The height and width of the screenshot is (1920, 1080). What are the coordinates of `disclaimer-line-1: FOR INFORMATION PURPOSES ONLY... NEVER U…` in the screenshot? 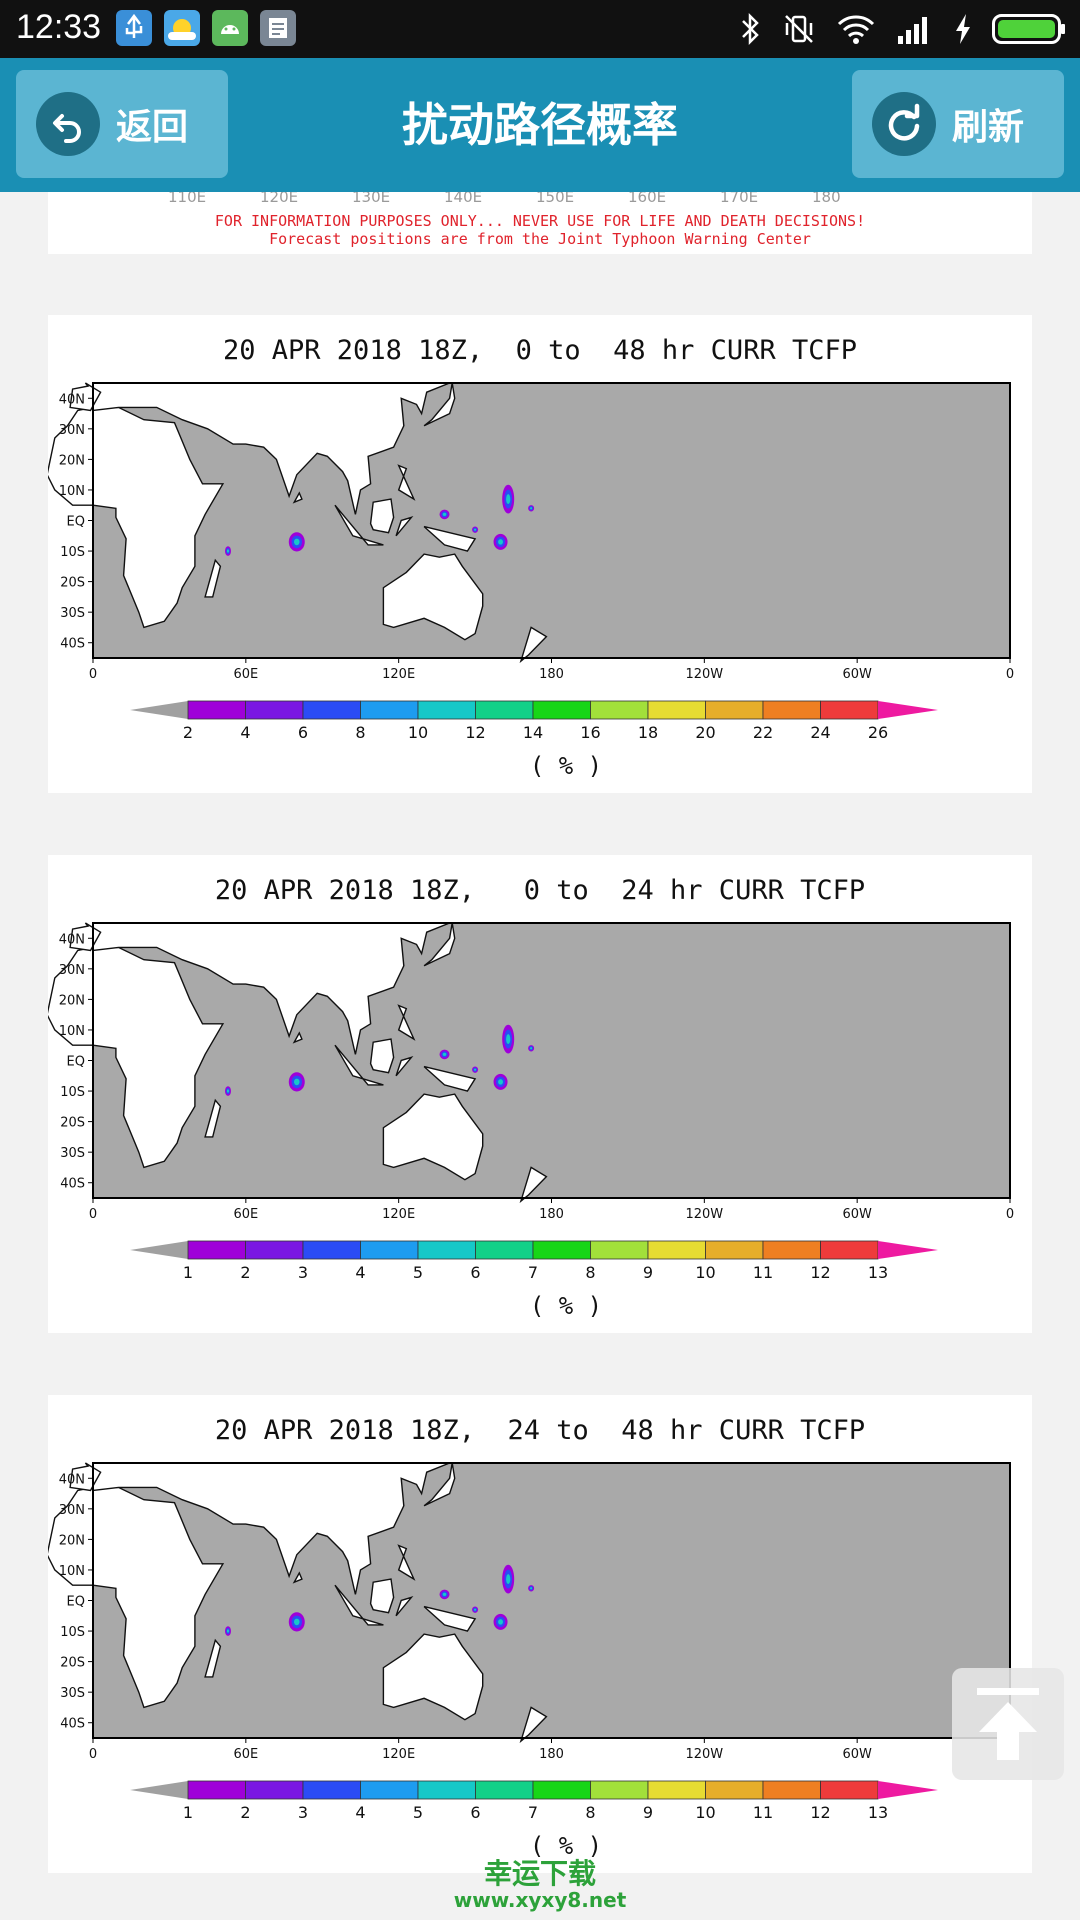 It's located at (540, 221).